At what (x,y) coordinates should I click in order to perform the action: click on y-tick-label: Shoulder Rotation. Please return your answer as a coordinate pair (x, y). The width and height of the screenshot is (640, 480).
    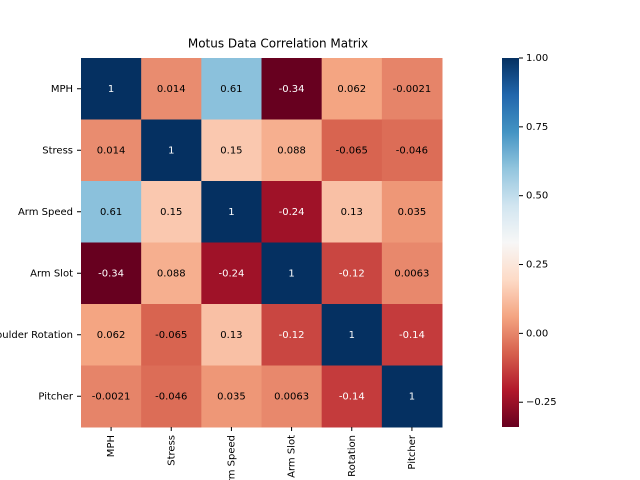
    Looking at the image, I should click on (36, 335).